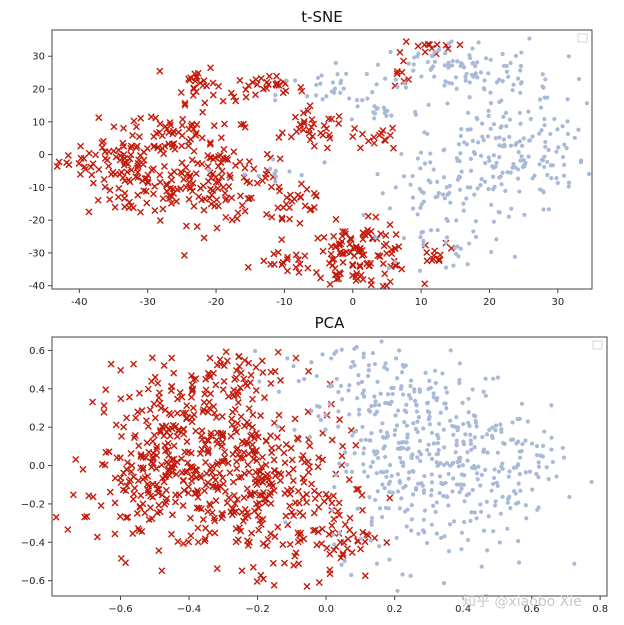  What do you see at coordinates (326, 609) in the screenshot?
I see `x-tick-label: 0.0` at bounding box center [326, 609].